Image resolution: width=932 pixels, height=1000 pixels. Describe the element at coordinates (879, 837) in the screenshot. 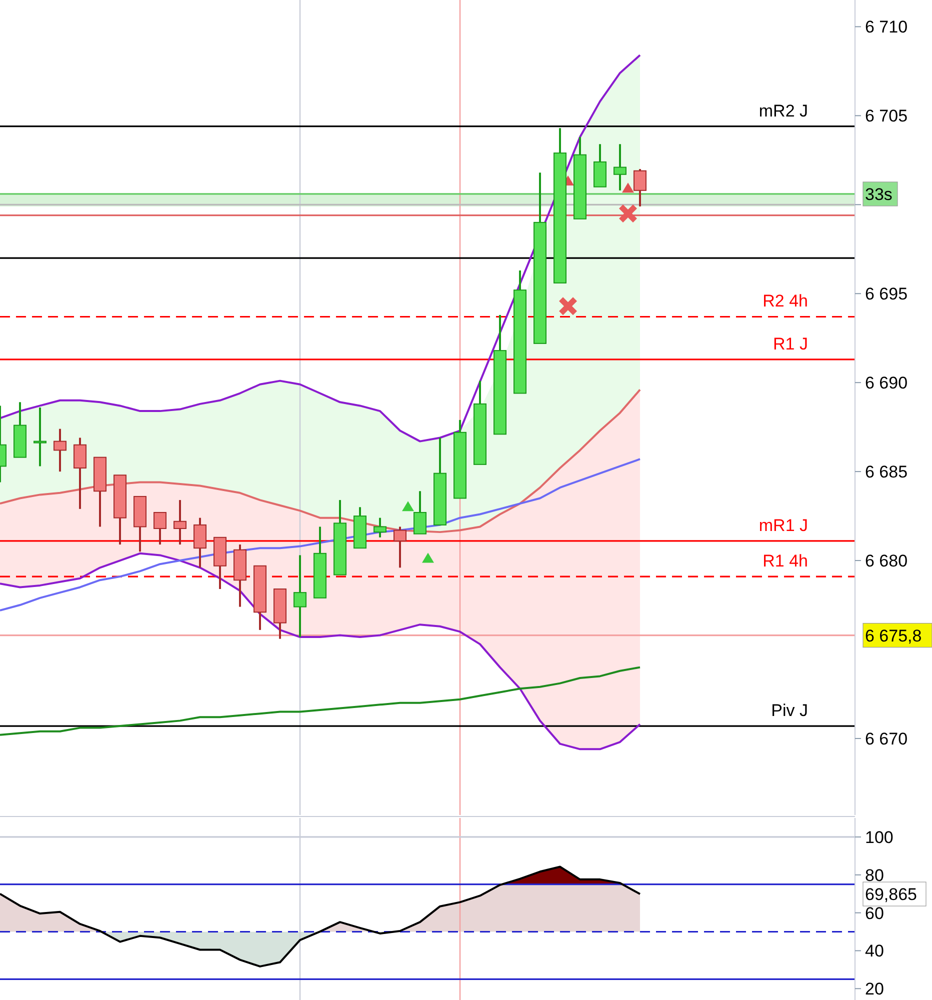

I see `y-tick-label: 100` at that location.